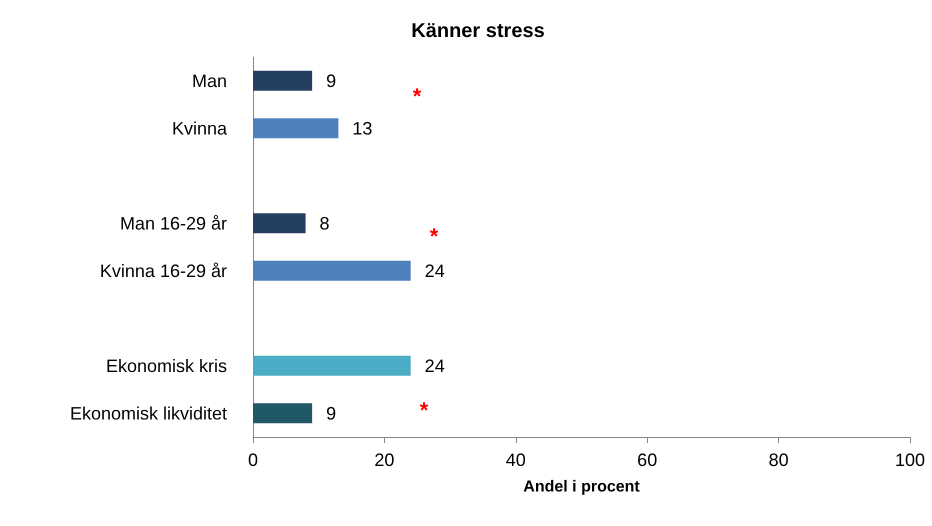 Image resolution: width=932 pixels, height=526 pixels. Describe the element at coordinates (200, 128) in the screenshot. I see `y-tick-label: Kvinna` at that location.